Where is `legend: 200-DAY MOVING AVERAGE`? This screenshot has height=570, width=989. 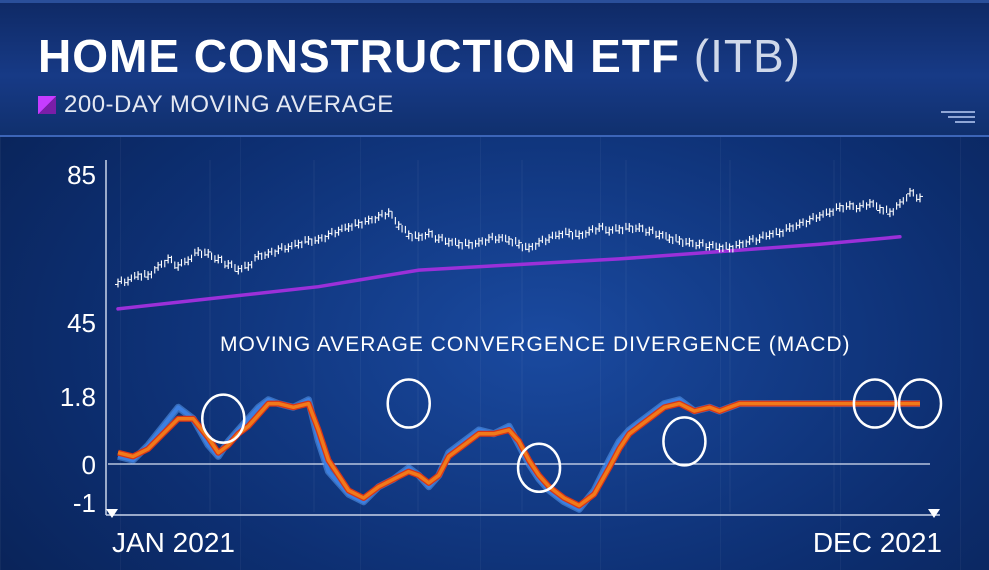 legend: 200-DAY MOVING AVERAGE is located at coordinates (216, 105).